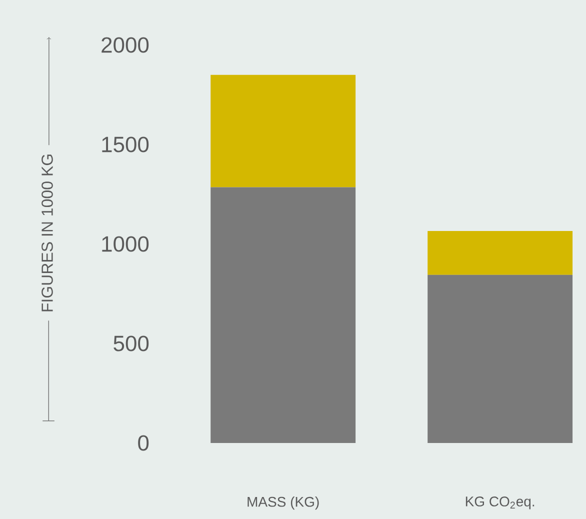 The height and width of the screenshot is (519, 586). What do you see at coordinates (125, 244) in the screenshot?
I see `y-tick-label: 1000` at bounding box center [125, 244].